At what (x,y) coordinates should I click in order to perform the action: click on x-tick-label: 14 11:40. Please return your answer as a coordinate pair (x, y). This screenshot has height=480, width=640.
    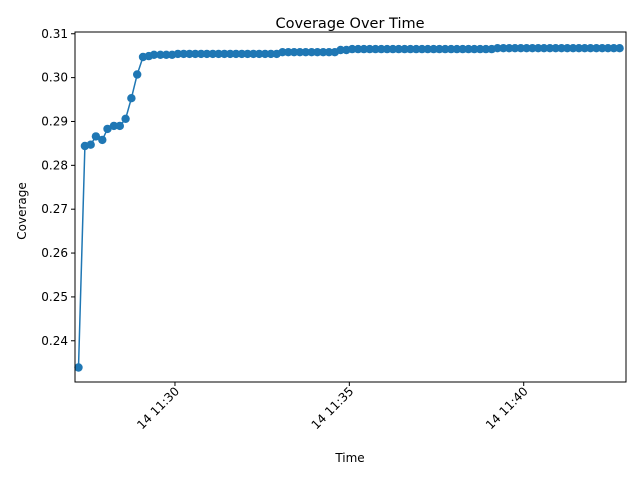
    Looking at the image, I should click on (507, 408).